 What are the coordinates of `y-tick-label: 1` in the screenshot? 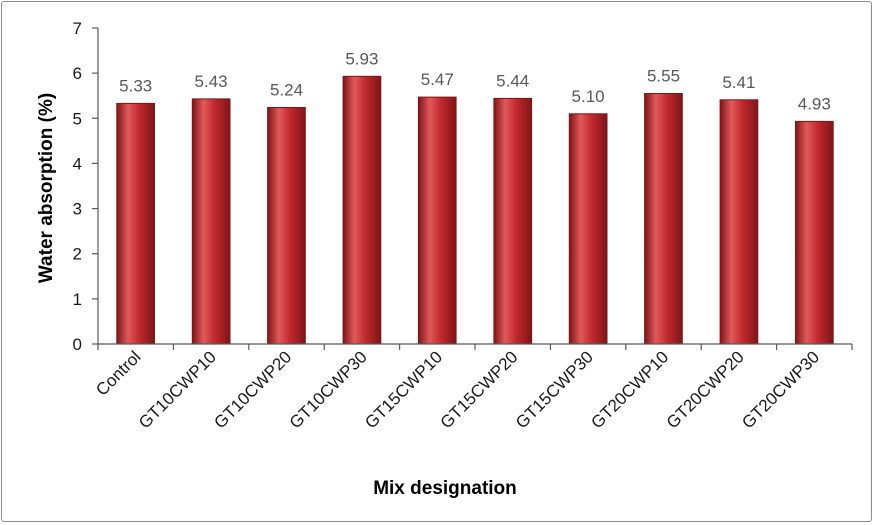 It's located at (77, 299).